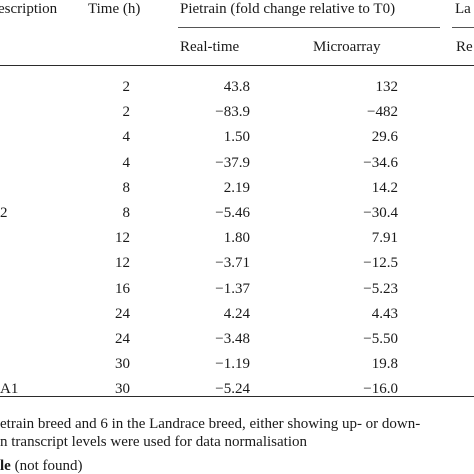  I want to click on cell-microarray: −5.50, so click(380, 339).